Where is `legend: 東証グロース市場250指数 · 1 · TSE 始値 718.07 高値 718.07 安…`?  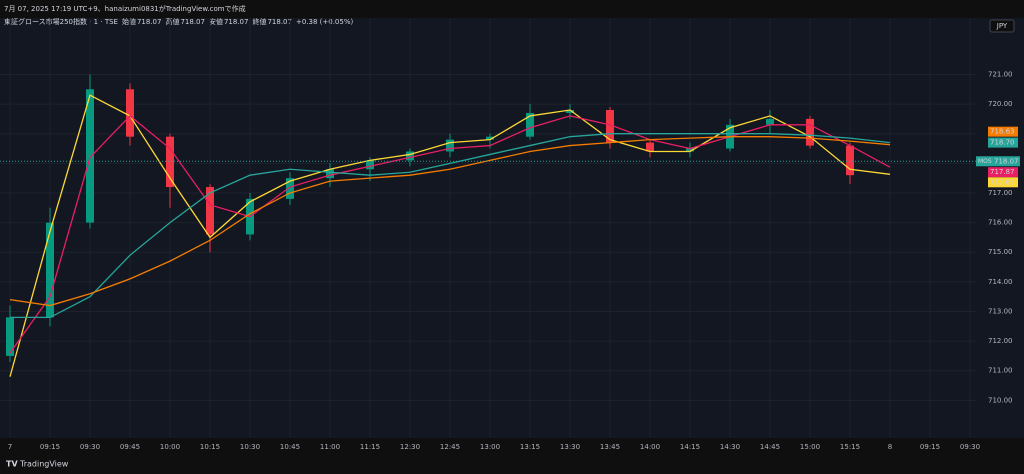
legend: 東証グロース市場250指数 · 1 · TSE 始値 718.07 高値 718.07 安… is located at coordinates (178, 21).